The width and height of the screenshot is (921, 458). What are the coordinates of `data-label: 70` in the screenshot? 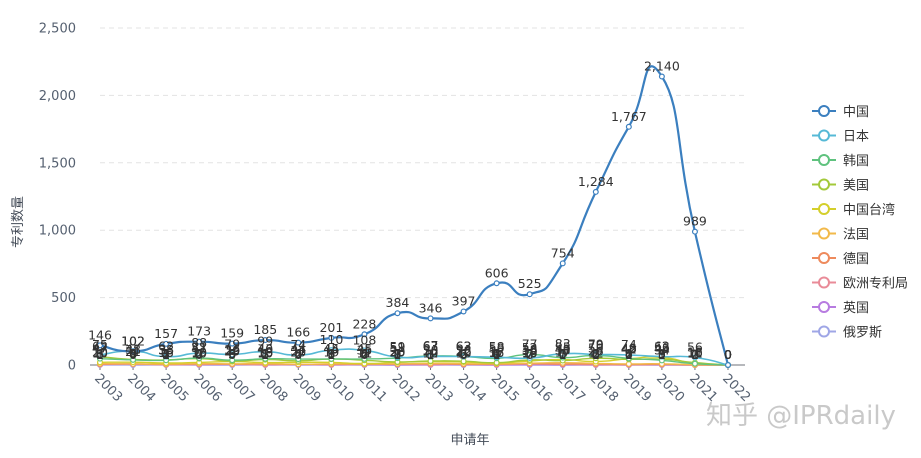 It's located at (596, 345).